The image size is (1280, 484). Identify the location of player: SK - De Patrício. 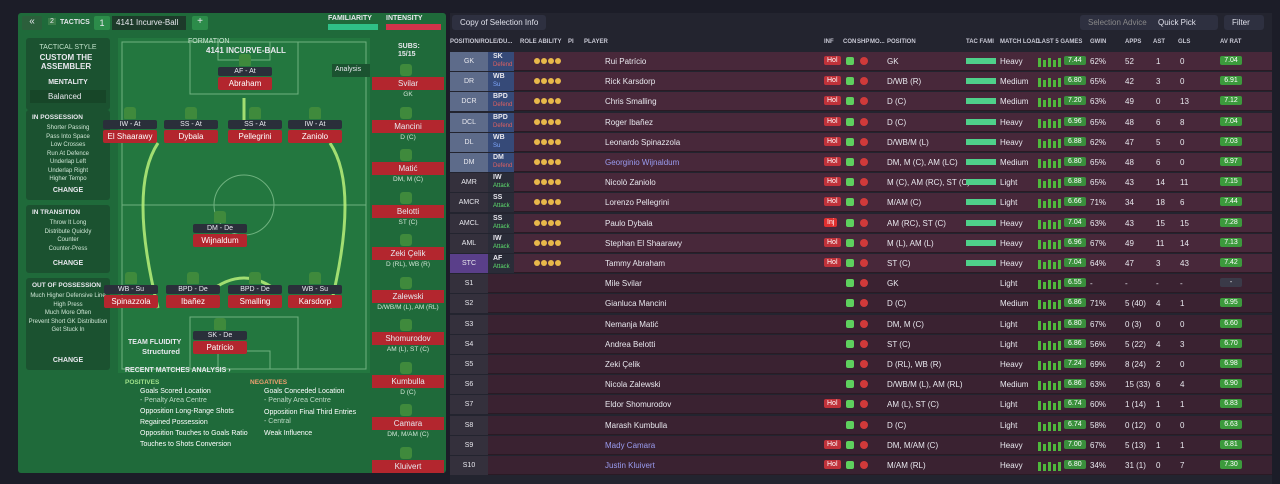
(220, 336).